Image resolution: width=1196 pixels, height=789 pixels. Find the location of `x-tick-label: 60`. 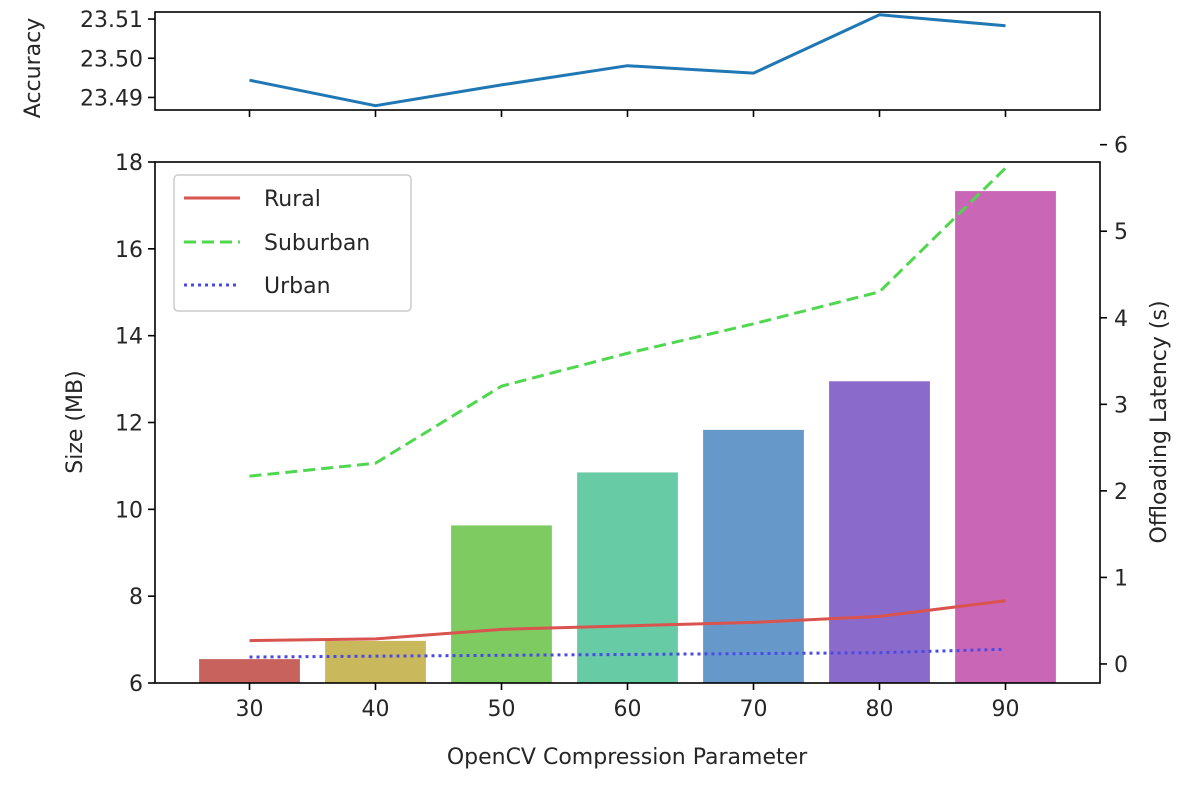

x-tick-label: 60 is located at coordinates (628, 709).